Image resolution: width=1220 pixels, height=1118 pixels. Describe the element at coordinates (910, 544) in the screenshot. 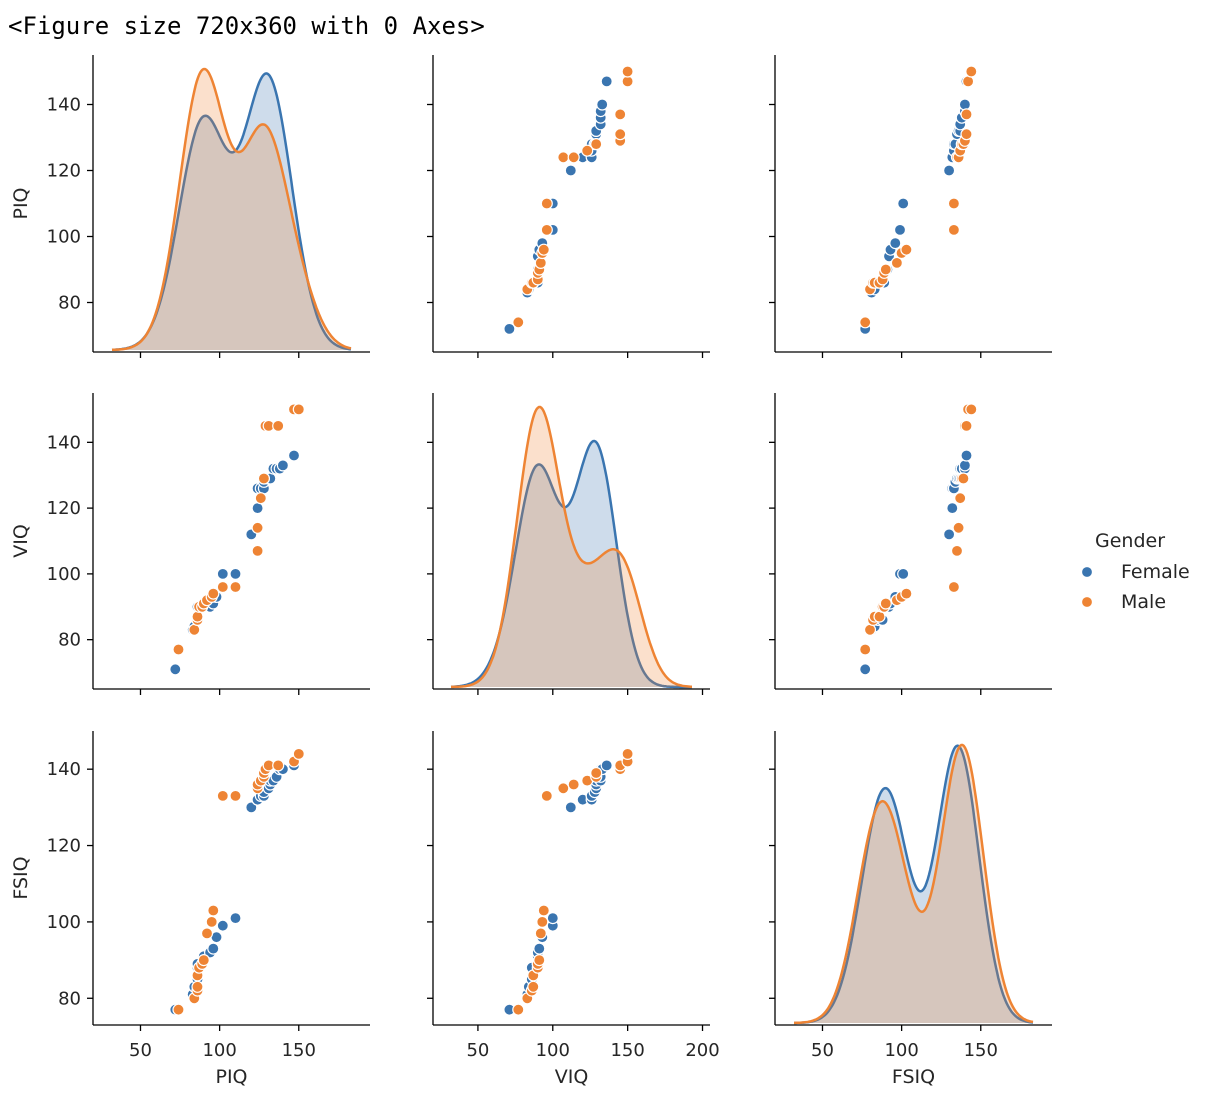

I see `panel-VIQ-vs-FSIQ` at that location.